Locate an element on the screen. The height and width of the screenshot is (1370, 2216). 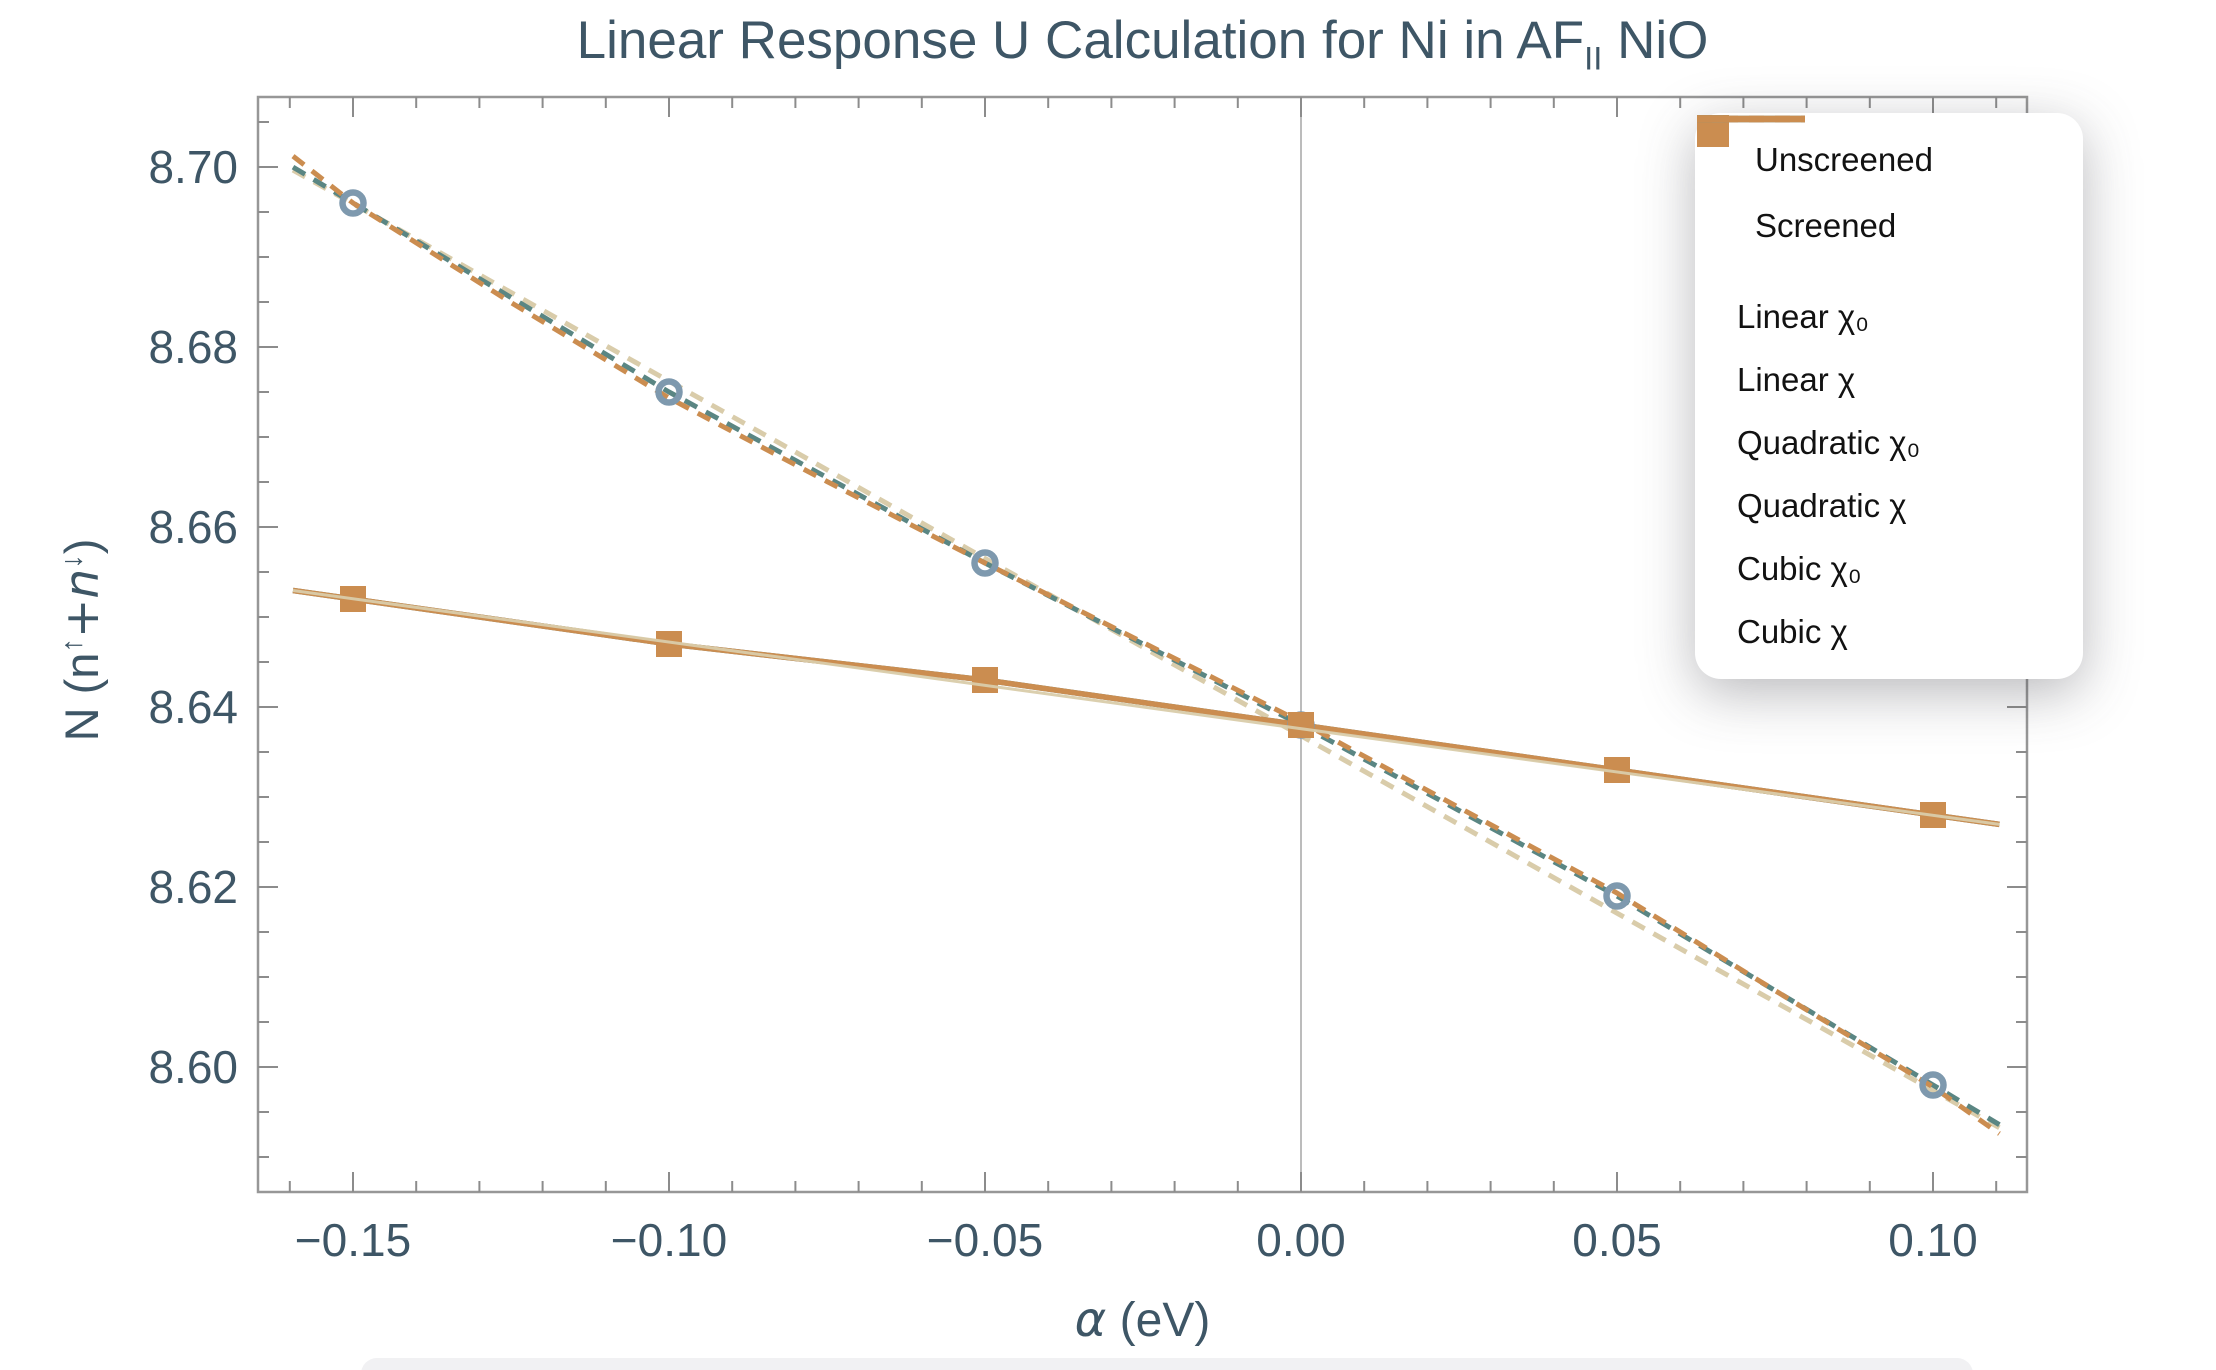
legend-item-cubic-: Cubic χ is located at coordinates (1889, 389).